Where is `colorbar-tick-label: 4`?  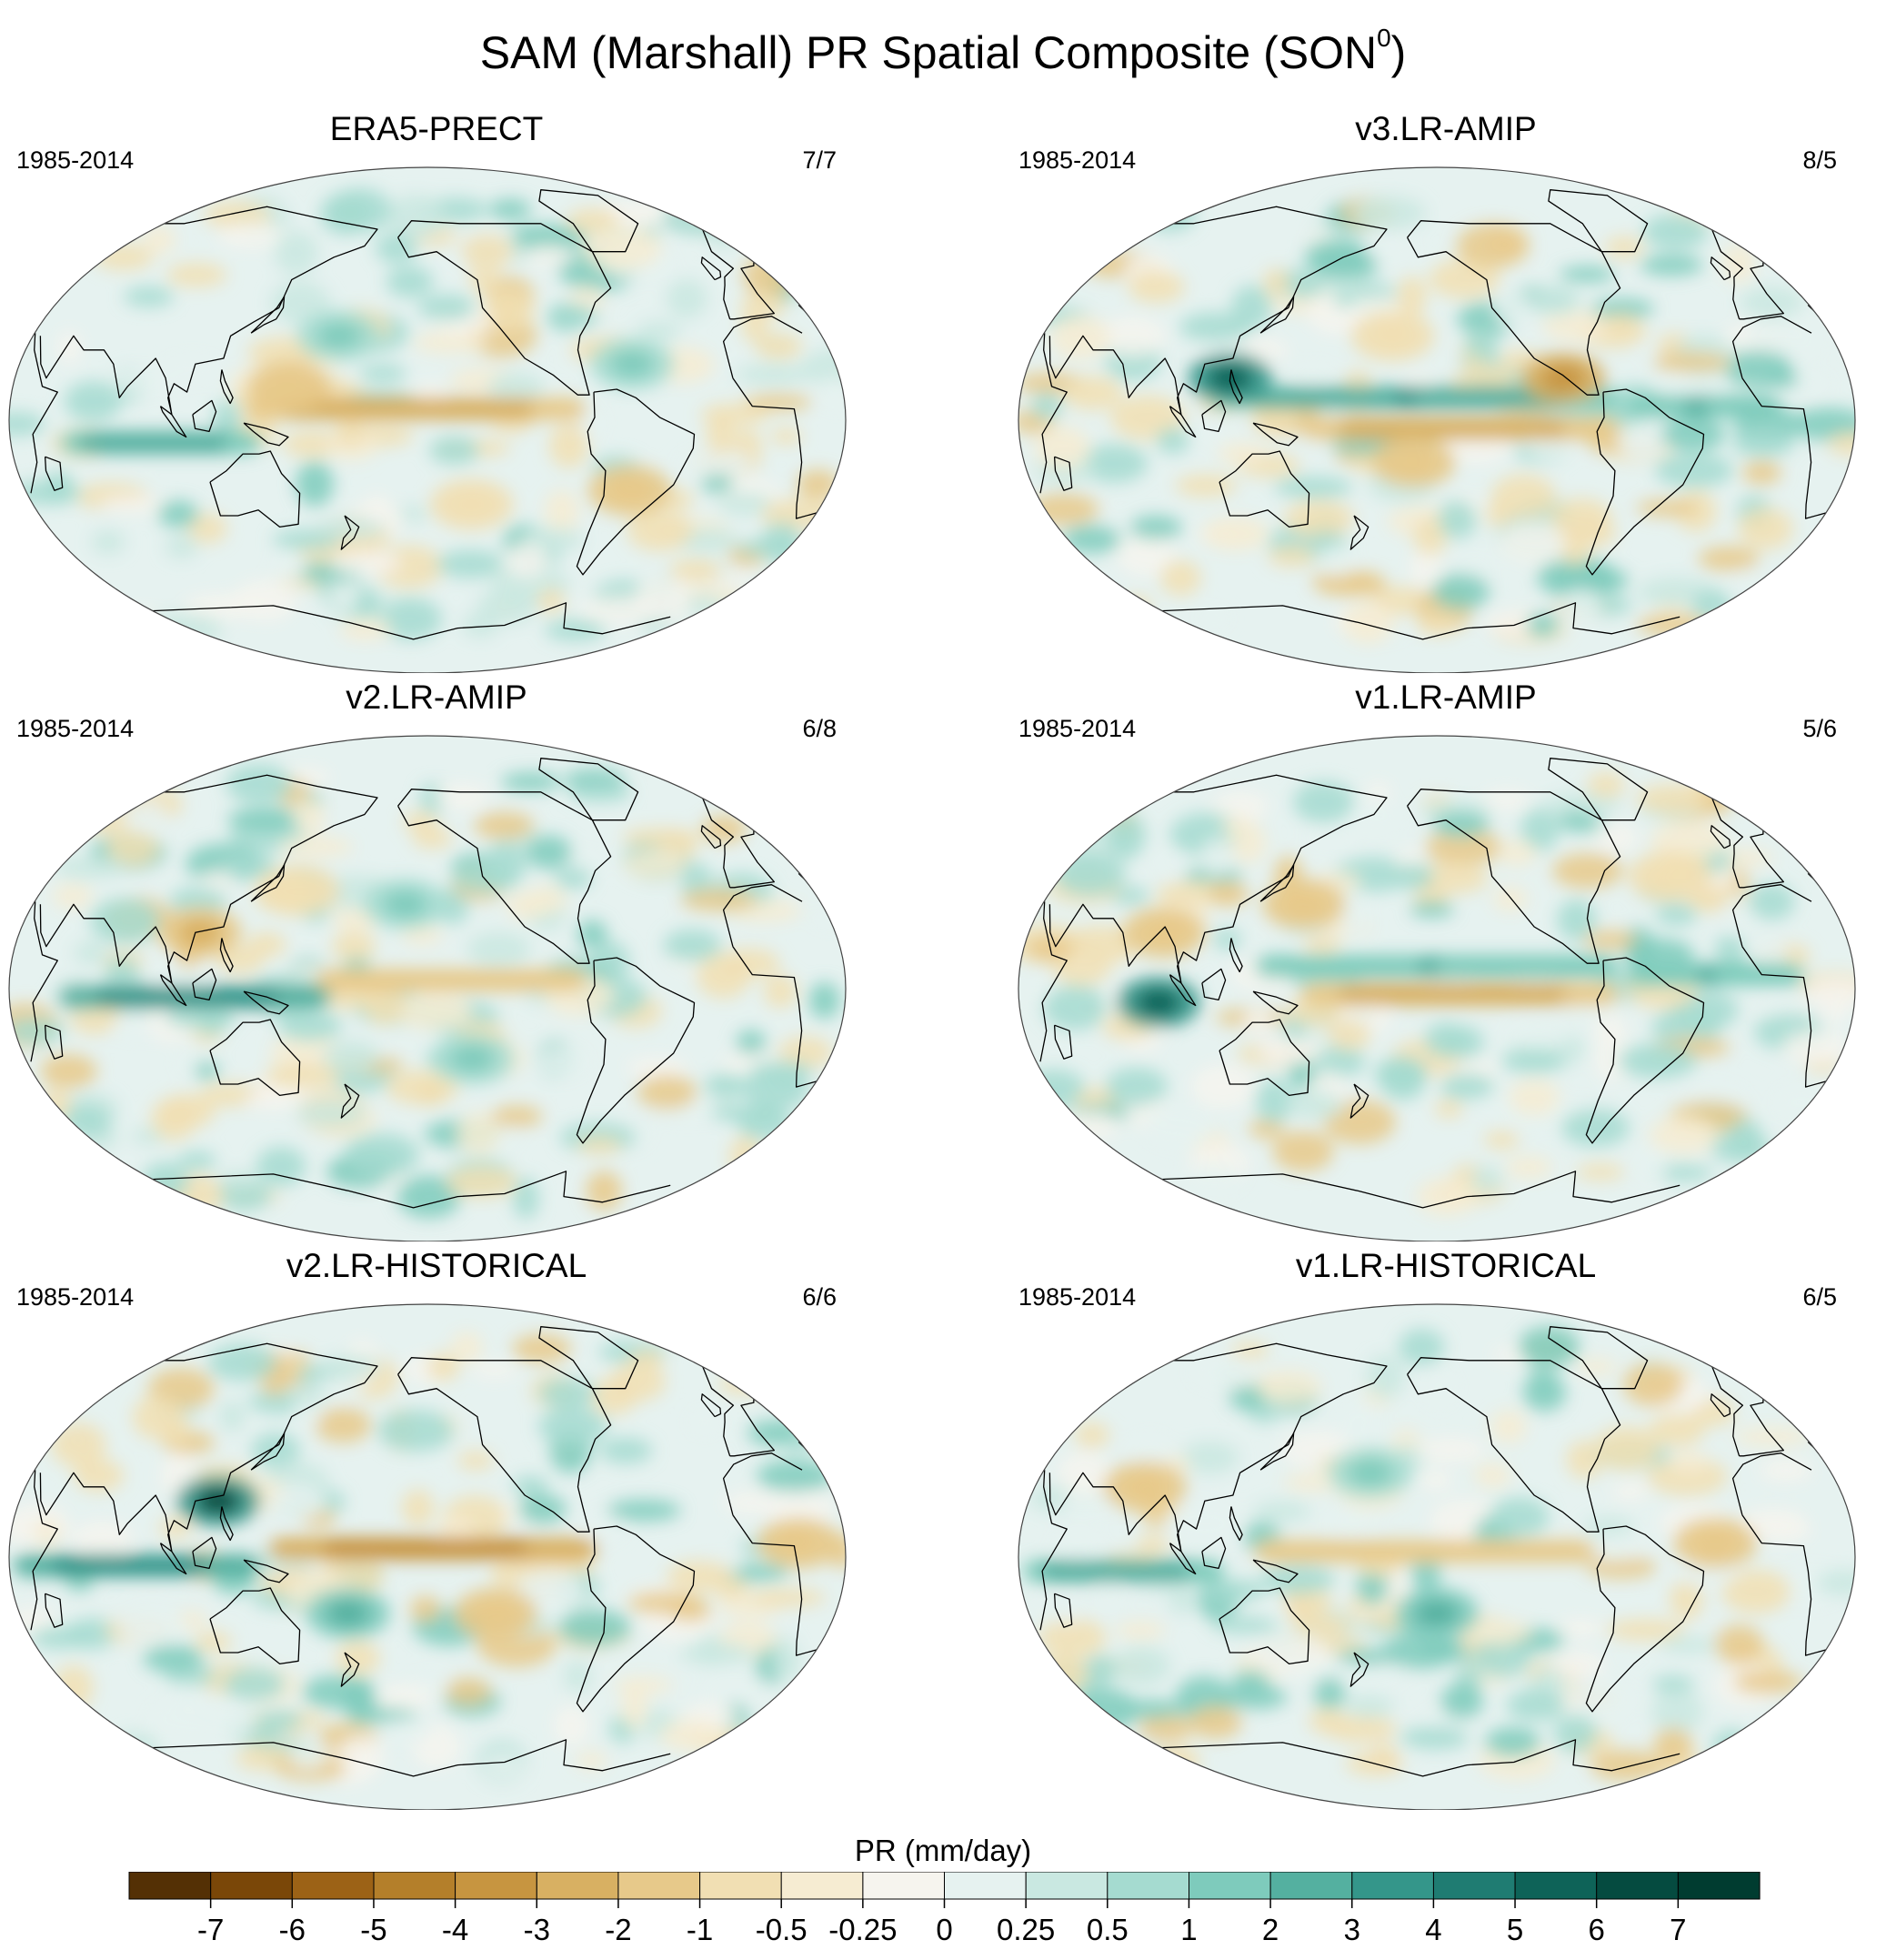
colorbar-tick-label: 4 is located at coordinates (1433, 1929).